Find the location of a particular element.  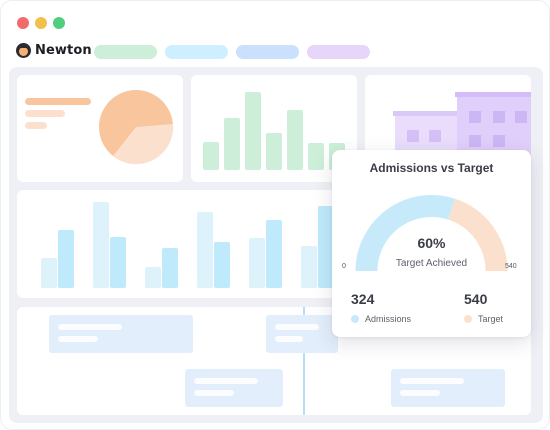

tab-blue is located at coordinates (267, 52).